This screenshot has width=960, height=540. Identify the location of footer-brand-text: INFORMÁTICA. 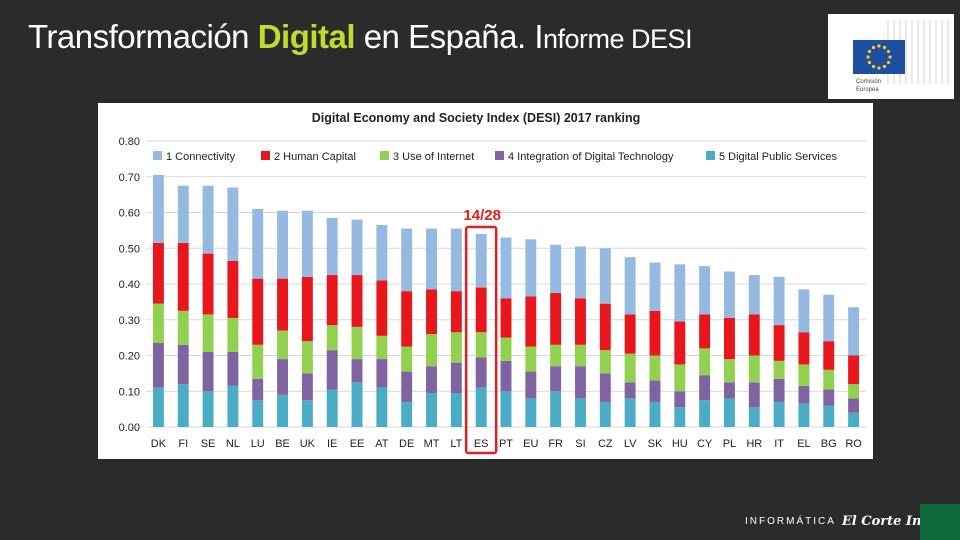
(790, 521).